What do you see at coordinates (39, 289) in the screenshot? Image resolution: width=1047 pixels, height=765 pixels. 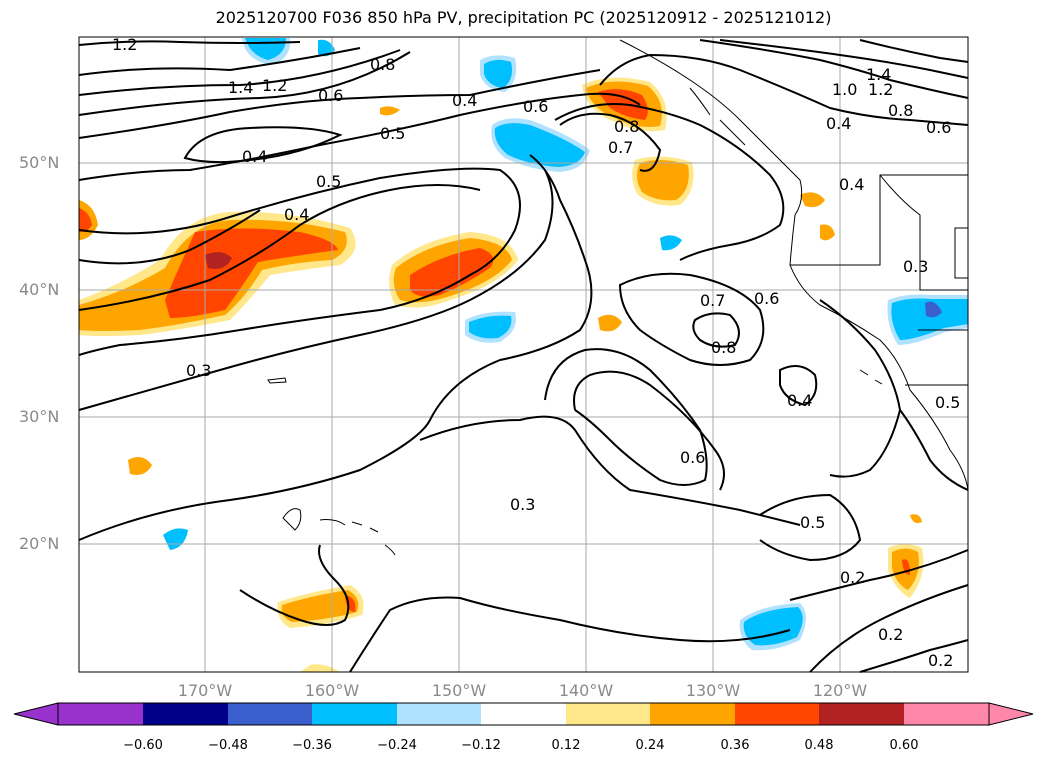 I see `lat-label: 40°N` at bounding box center [39, 289].